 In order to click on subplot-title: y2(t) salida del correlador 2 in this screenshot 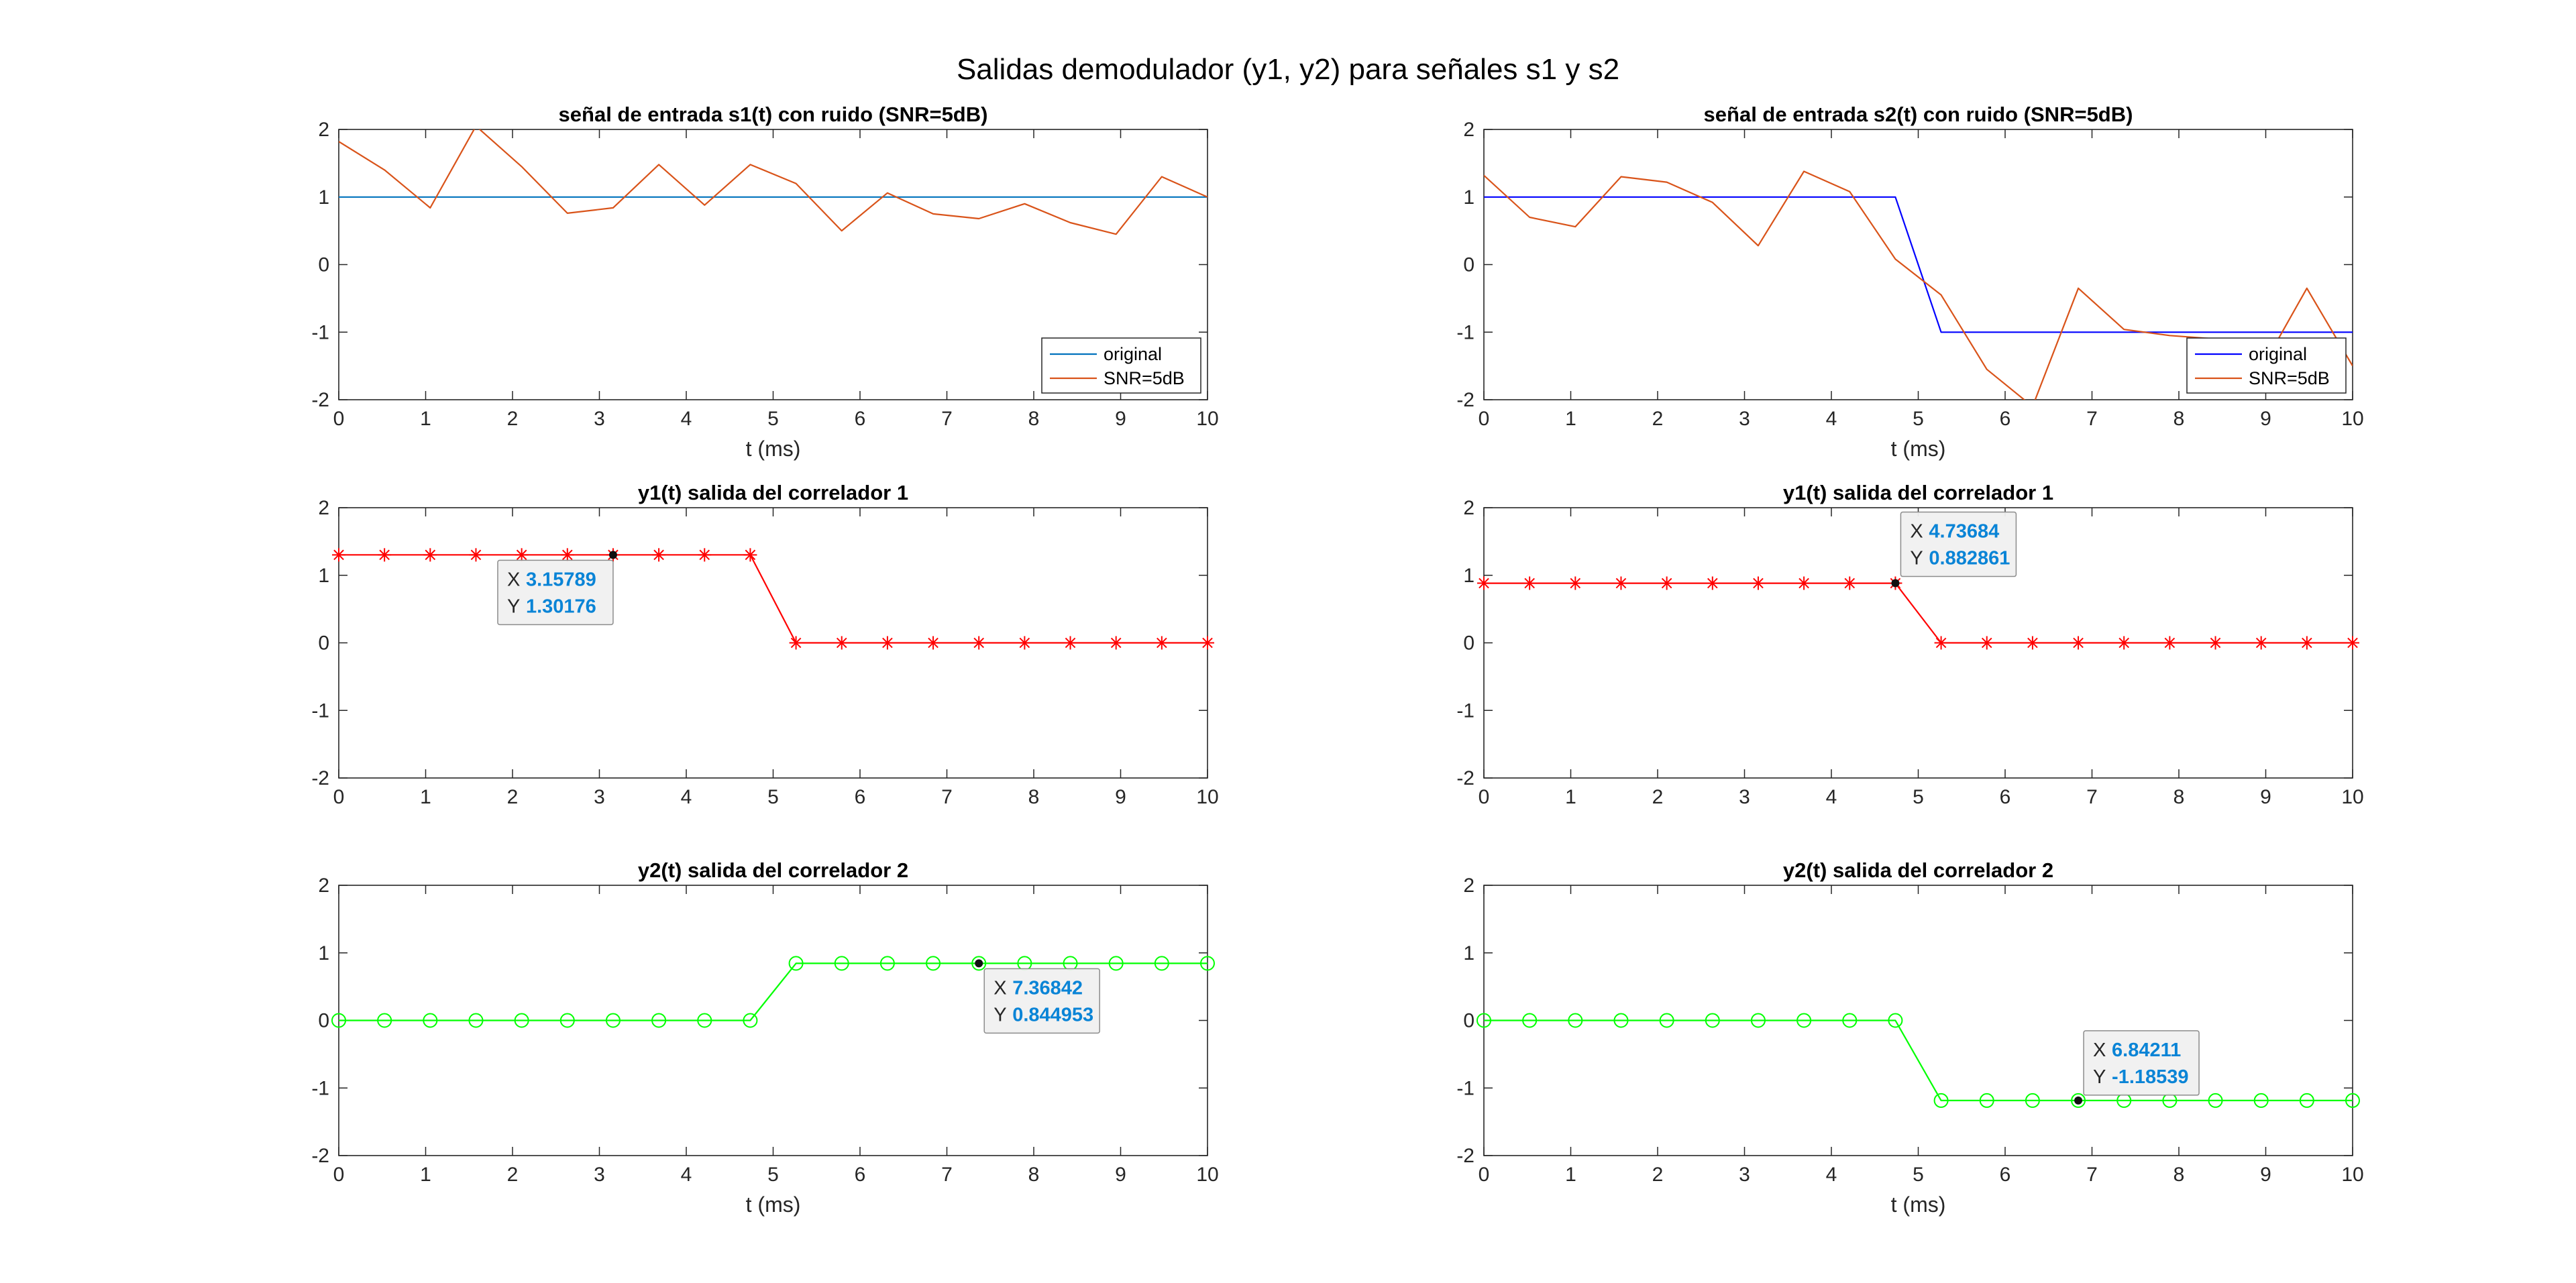, I will do `click(1918, 870)`.